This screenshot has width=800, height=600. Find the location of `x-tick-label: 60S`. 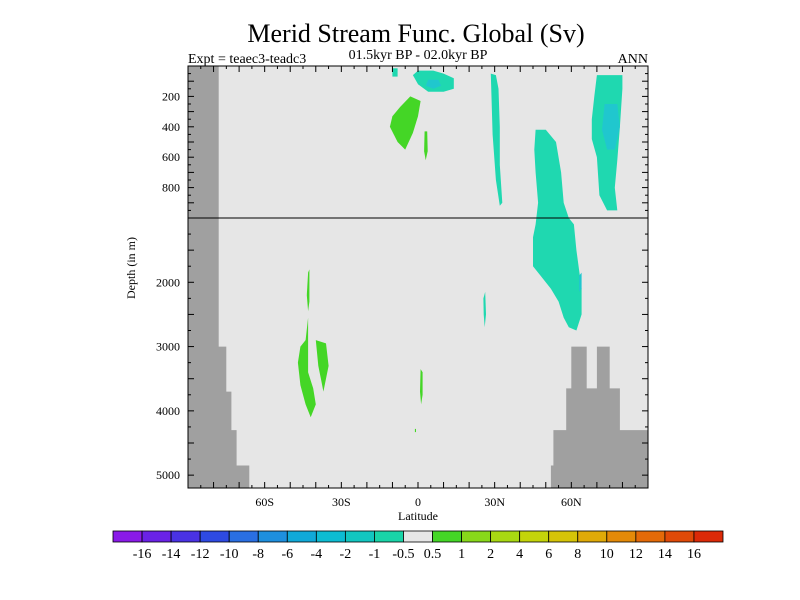

x-tick-label: 60S is located at coordinates (264, 502).